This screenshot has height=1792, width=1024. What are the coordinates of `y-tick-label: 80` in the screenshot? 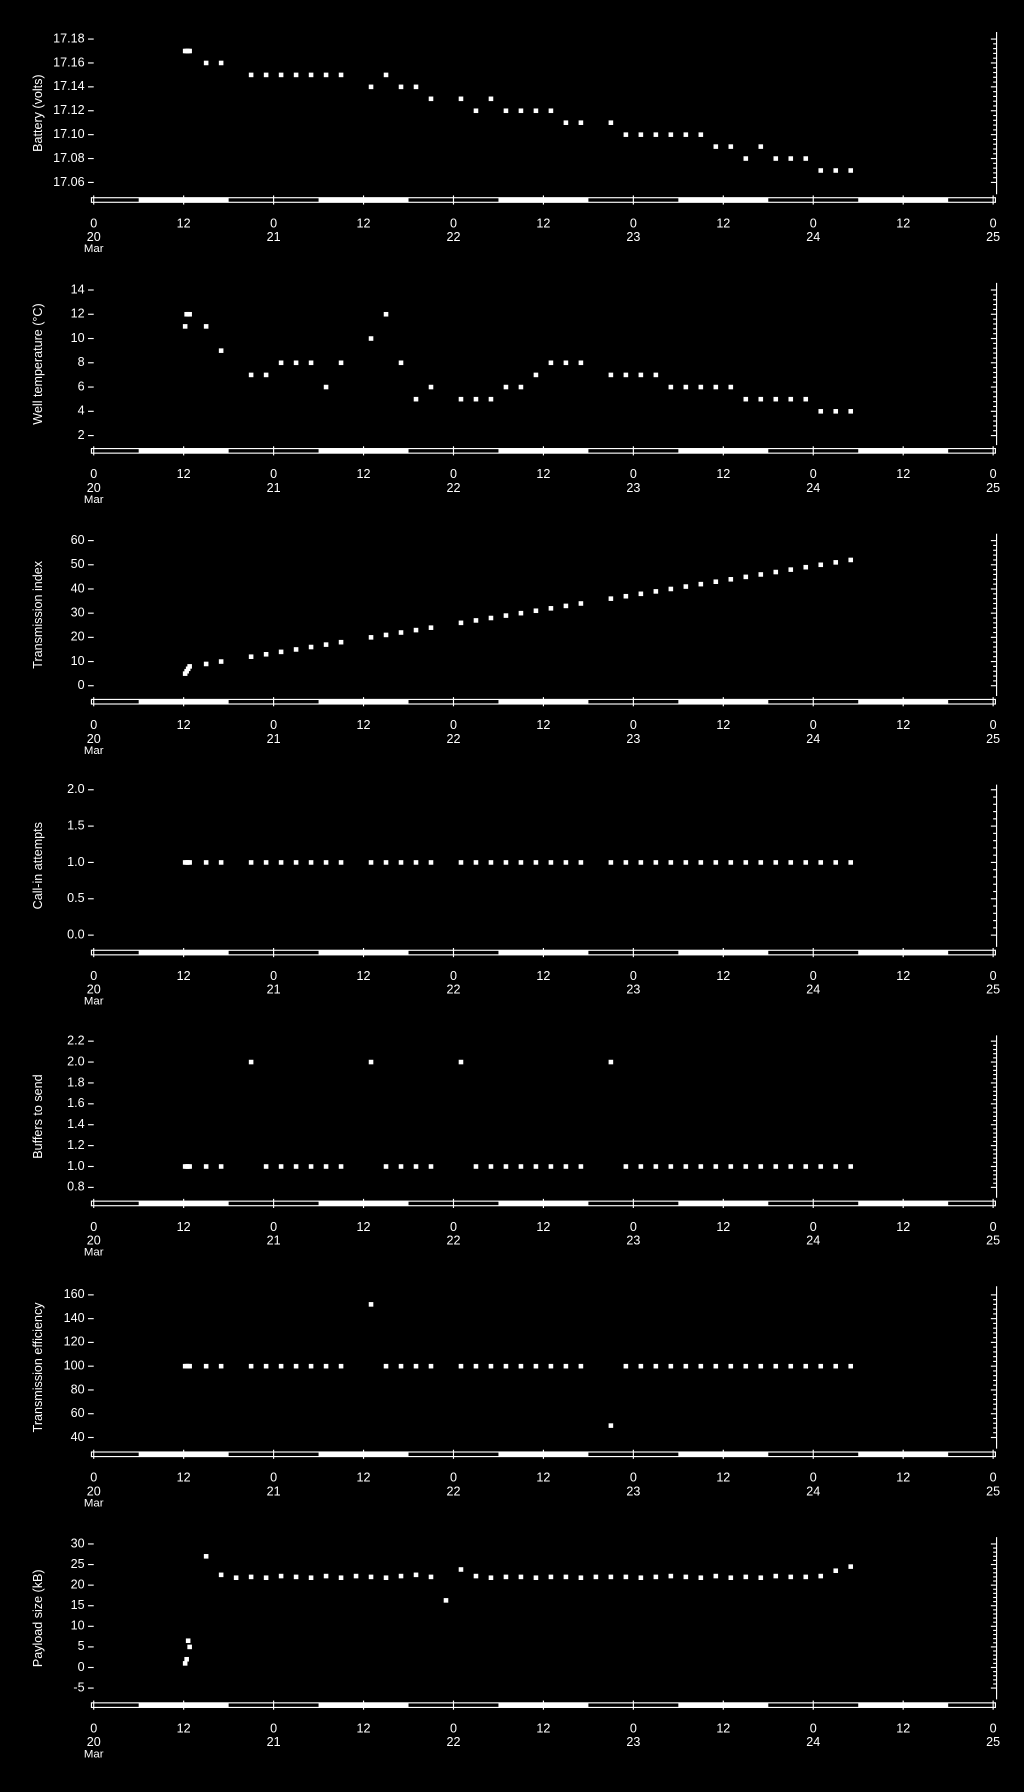 It's located at (78, 1389).